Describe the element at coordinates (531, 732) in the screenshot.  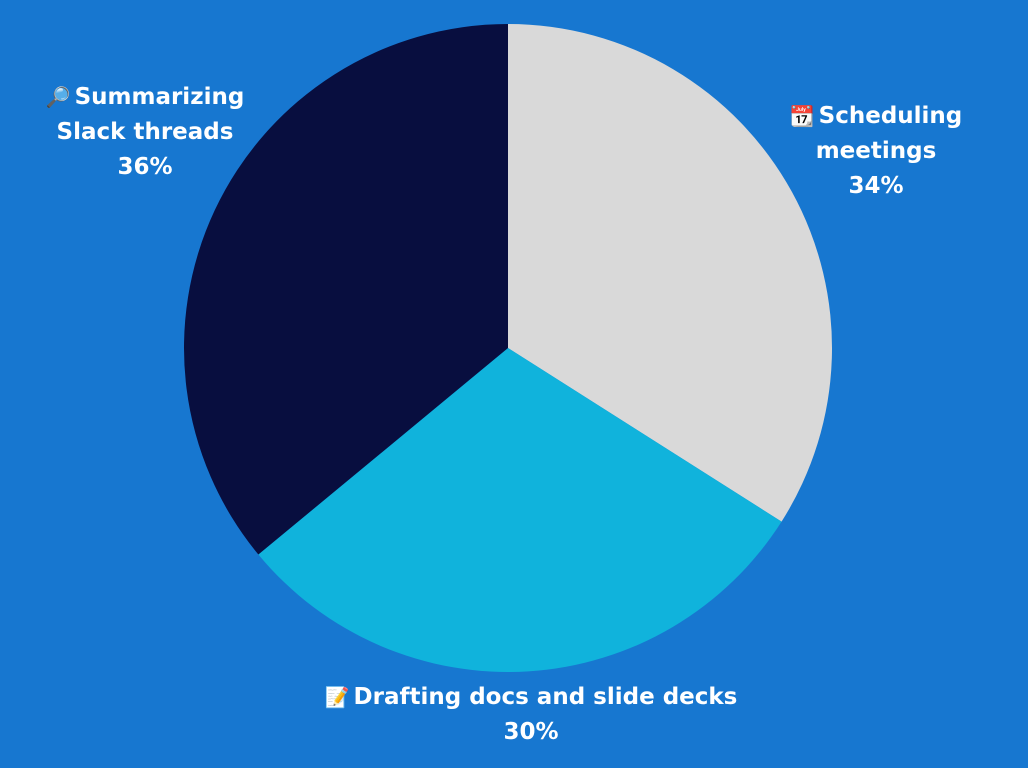
I see `slice-value-drafting-docs: 30%` at that location.